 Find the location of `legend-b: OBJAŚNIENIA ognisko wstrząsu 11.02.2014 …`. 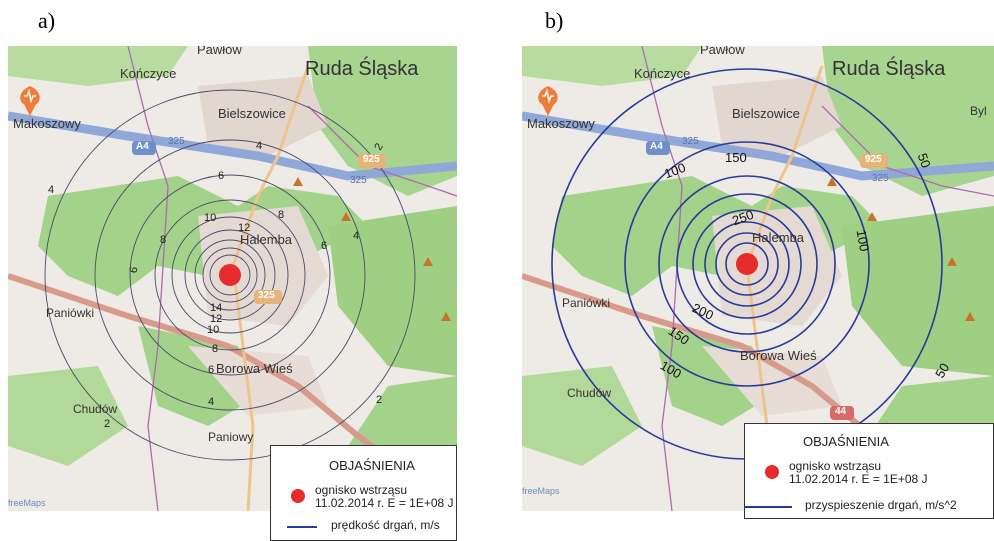

legend-b: OBJAŚNIENIA ognisko wstrząsu 11.02.2014 … is located at coordinates (869, 471).